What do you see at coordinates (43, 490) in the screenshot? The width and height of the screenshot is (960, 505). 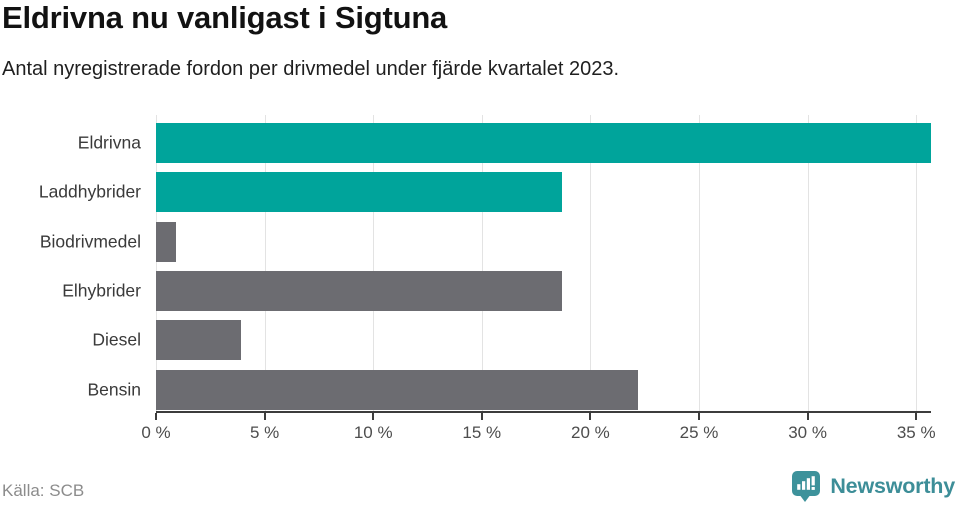 I see `source-credit: Källa: SCB` at bounding box center [43, 490].